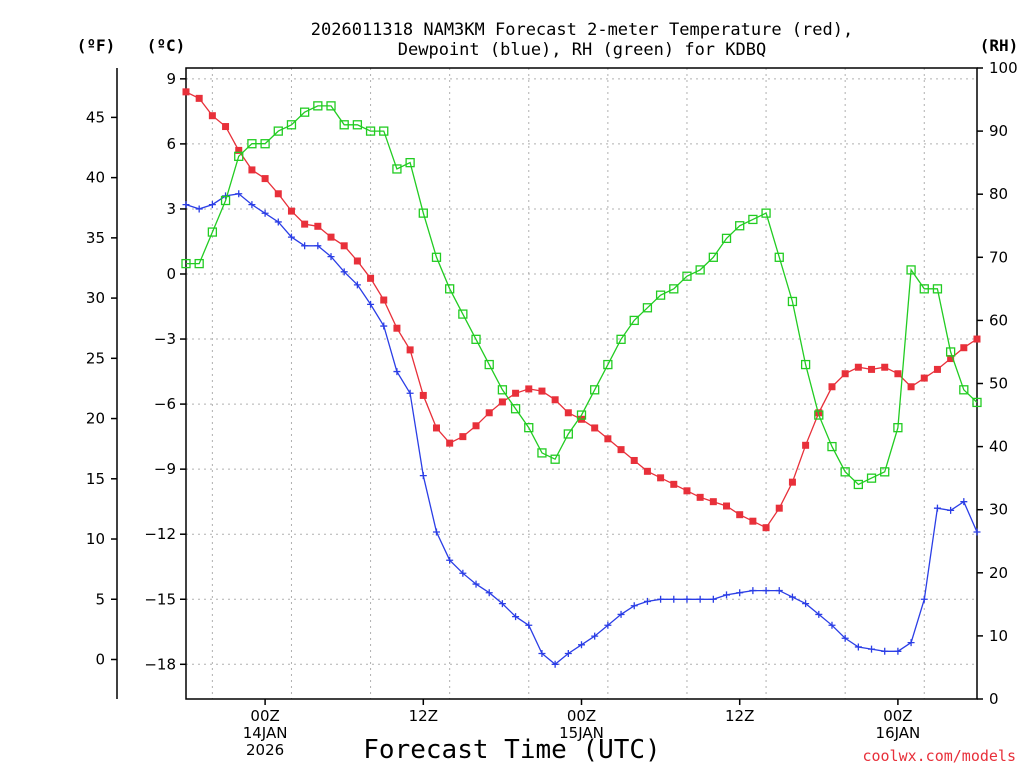 This screenshot has height=768, width=1024. I want to click on rh-tick-label: 100, so click(1003, 68).